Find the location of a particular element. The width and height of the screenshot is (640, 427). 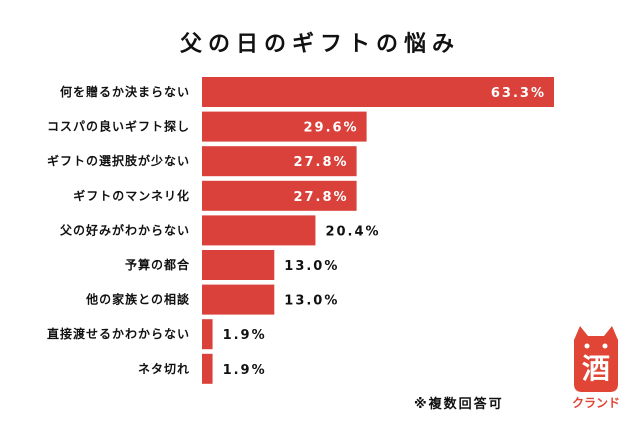

category-label: ギフトのマンネリ化 is located at coordinates (131, 195).